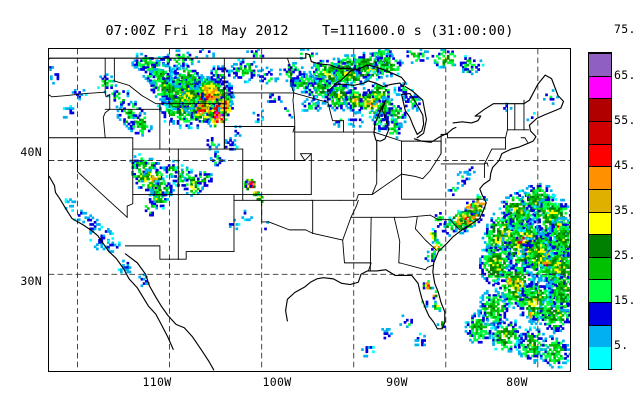  What do you see at coordinates (31, 281) in the screenshot?
I see `y-tick-label: 30N` at bounding box center [31, 281].